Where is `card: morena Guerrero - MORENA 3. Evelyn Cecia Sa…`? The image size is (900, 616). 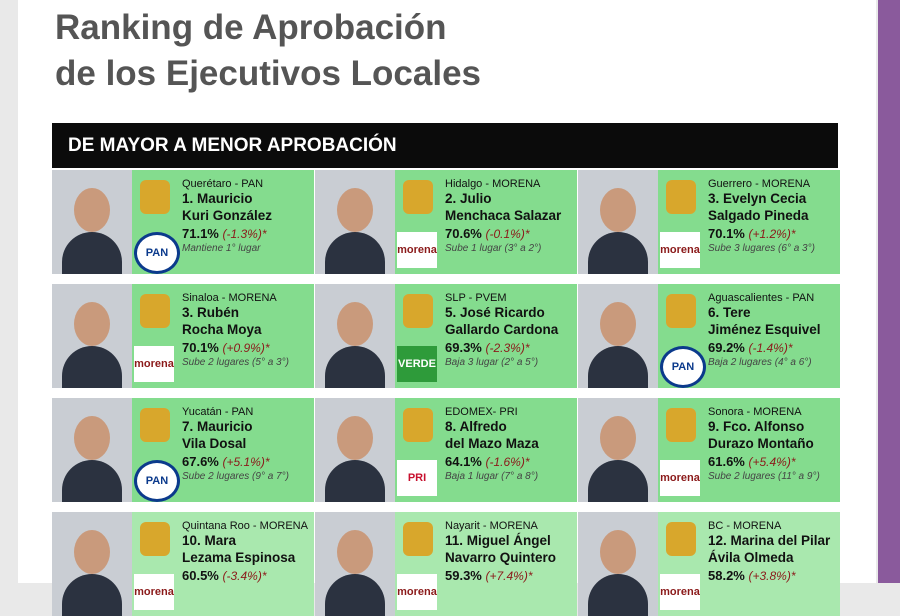 card: morena Guerrero - MORENA 3. Evelyn Cecia Sa… is located at coordinates (709, 222).